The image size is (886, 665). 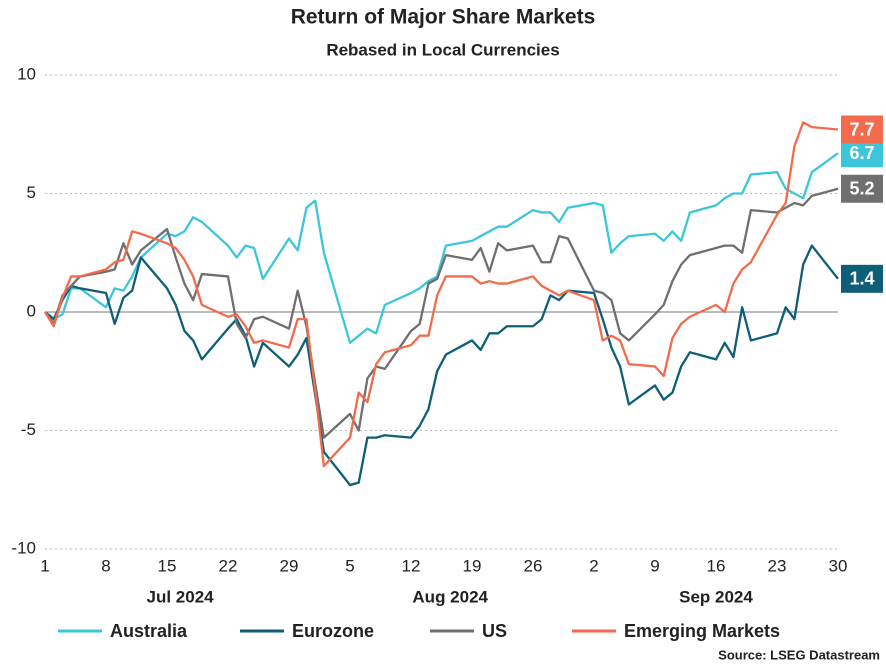 I want to click on month-label: Sep 2024, so click(x=716, y=596).